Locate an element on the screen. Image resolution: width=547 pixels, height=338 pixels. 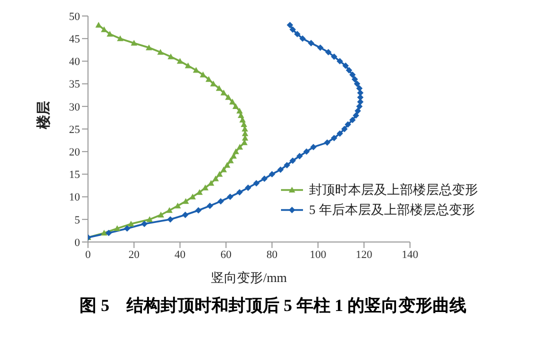
x-tick-label: 0 is located at coordinates (88, 254).